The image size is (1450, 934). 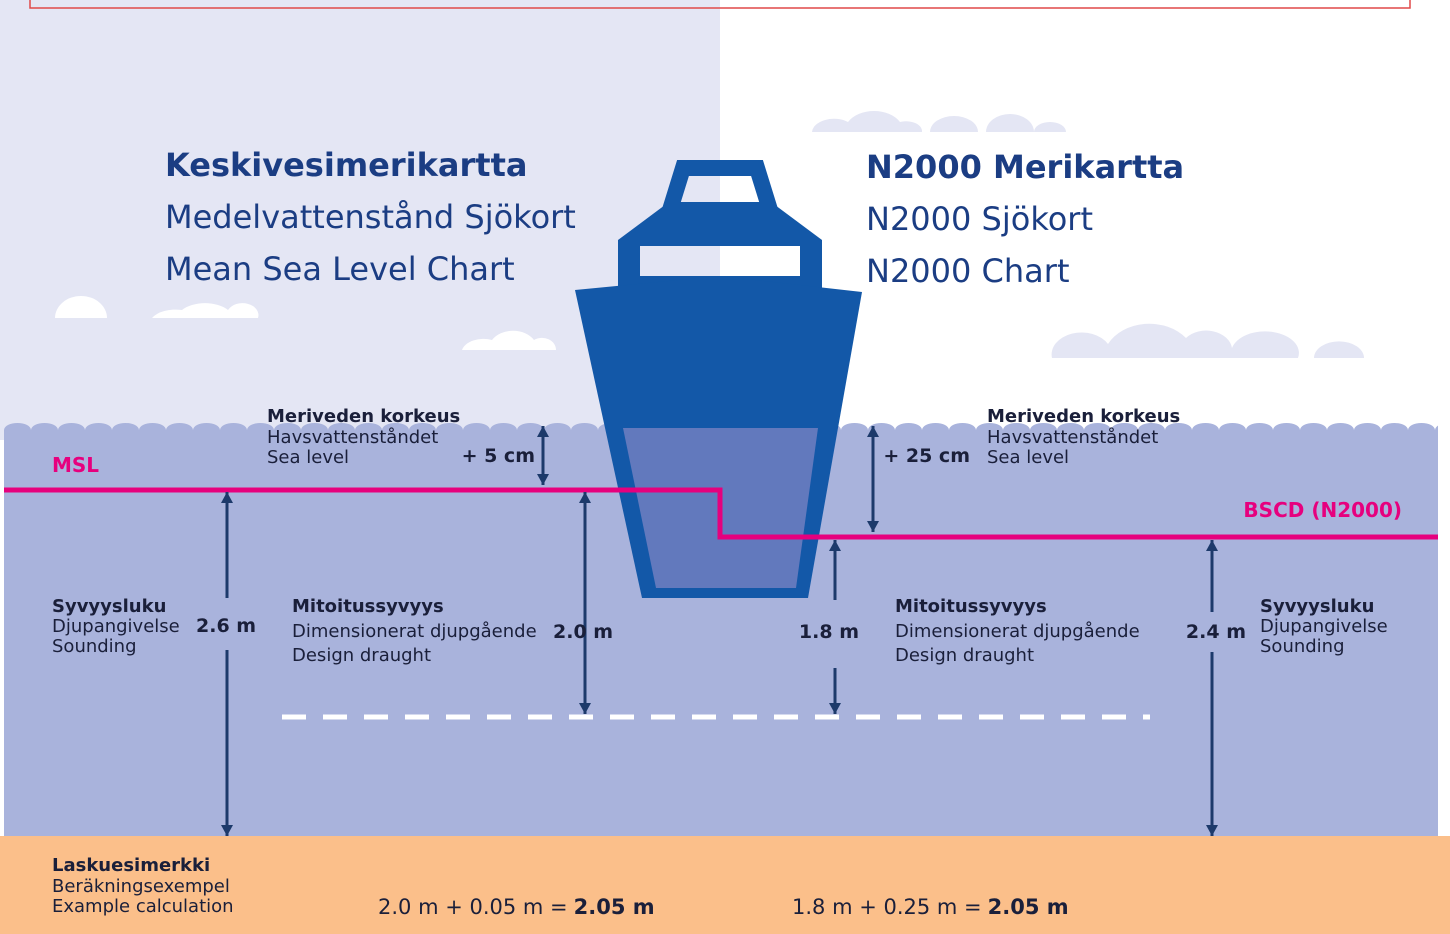 I want to click on value: 1.8 m, so click(x=829, y=632).